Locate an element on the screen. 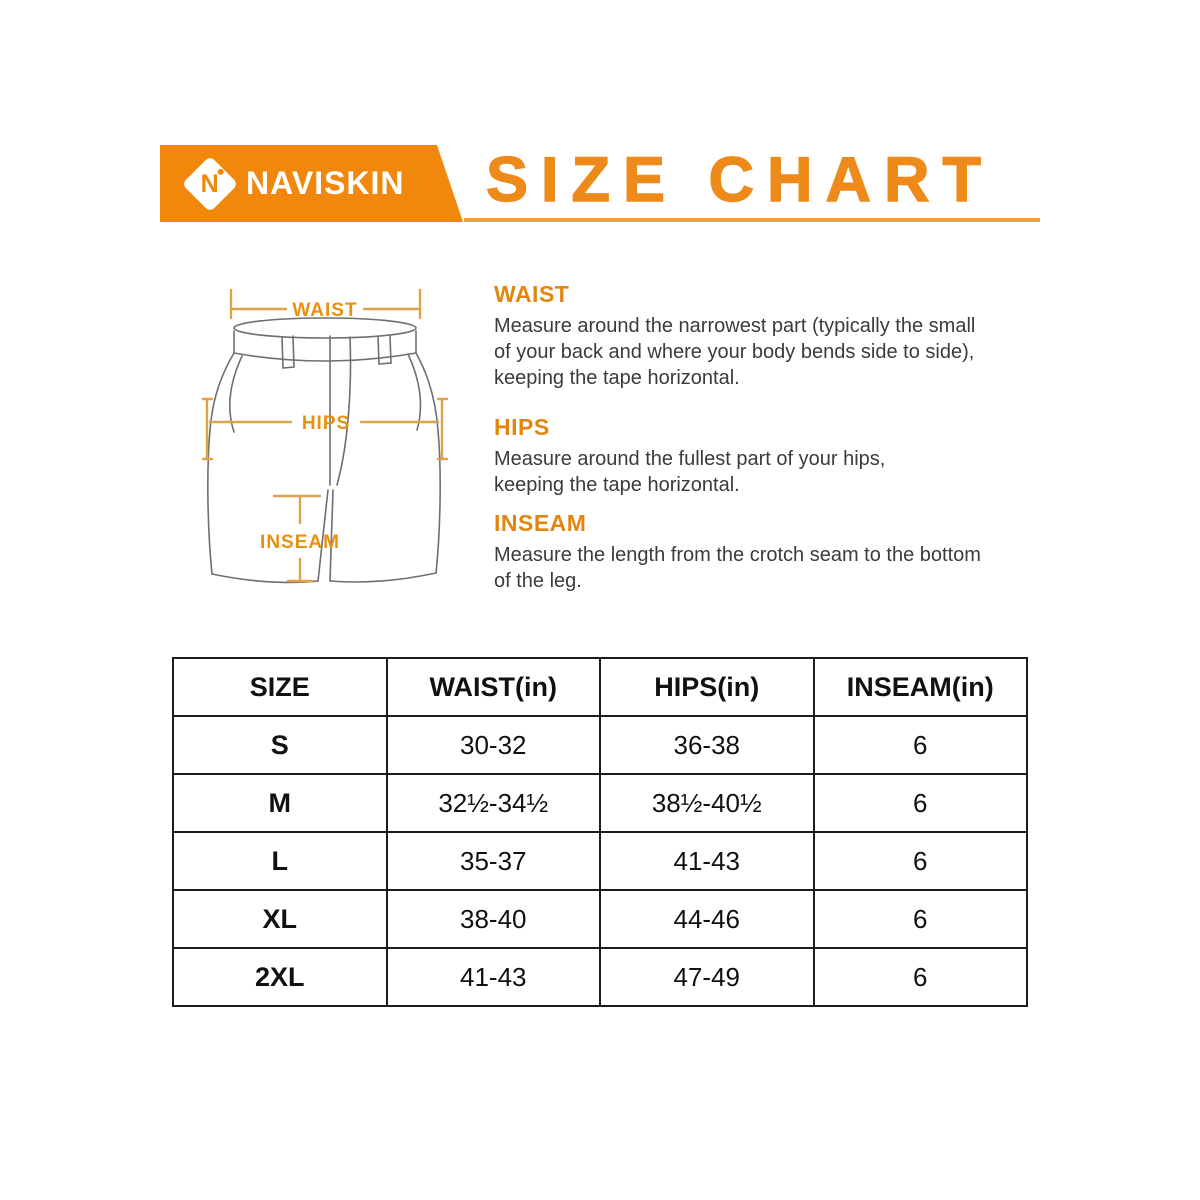 Image resolution: width=1200 pixels, height=1200 pixels. size-table-header: SIZE is located at coordinates (280, 687).